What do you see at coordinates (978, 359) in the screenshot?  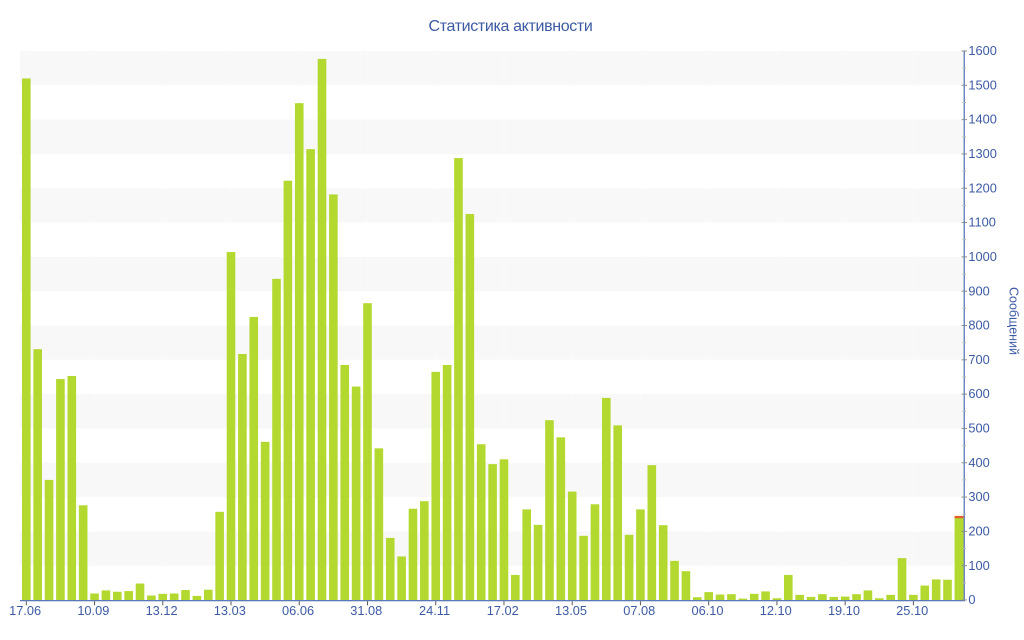 I see `svg-text: 700` at bounding box center [978, 359].